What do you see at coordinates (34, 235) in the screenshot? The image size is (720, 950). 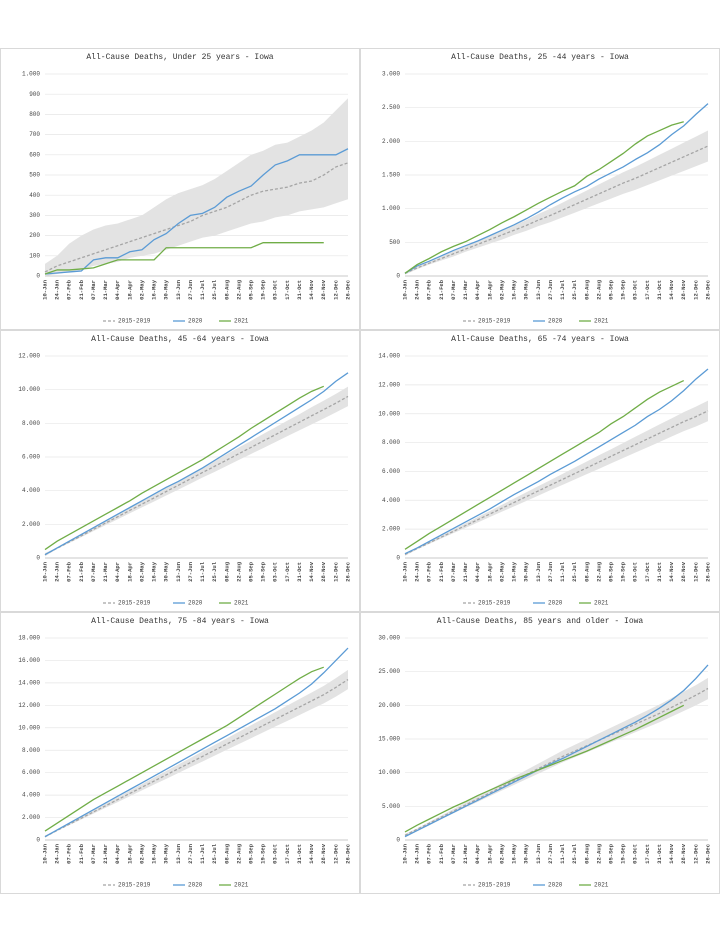 I see `y-tick-label: 200` at bounding box center [34, 235].